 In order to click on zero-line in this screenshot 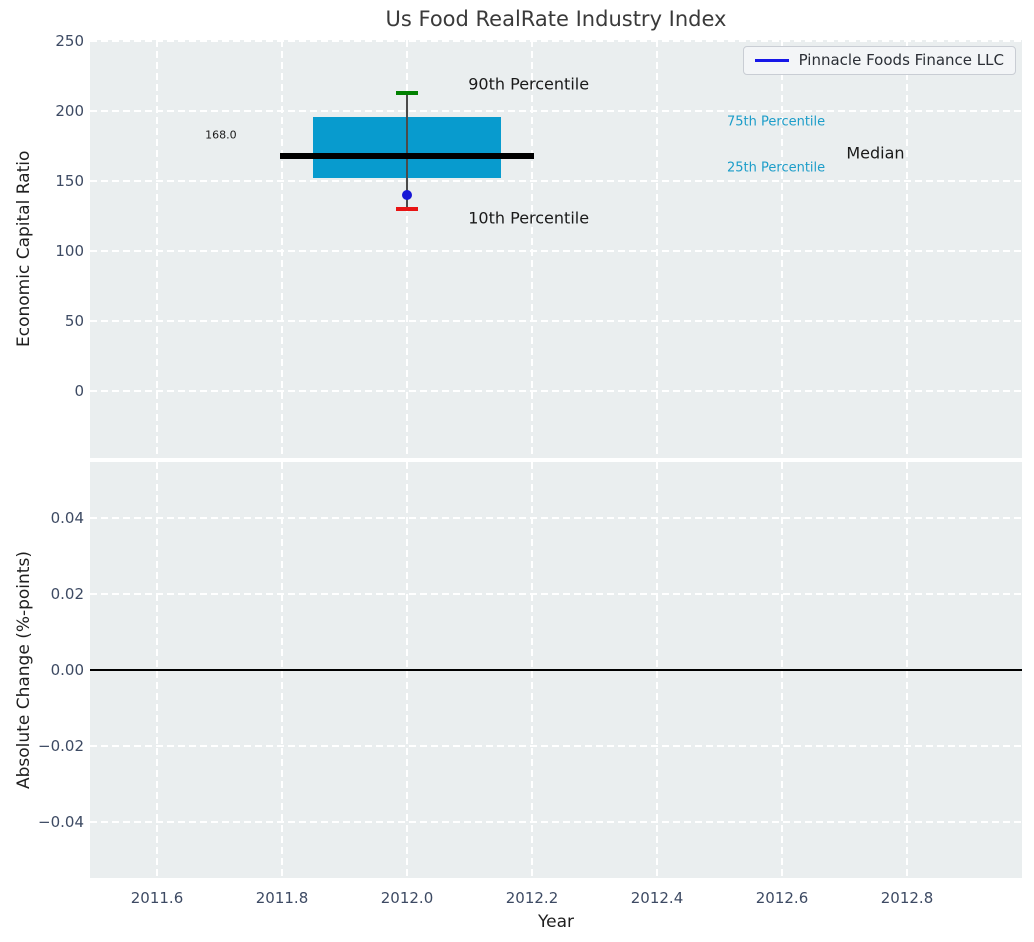, I will do `click(556, 670)`.